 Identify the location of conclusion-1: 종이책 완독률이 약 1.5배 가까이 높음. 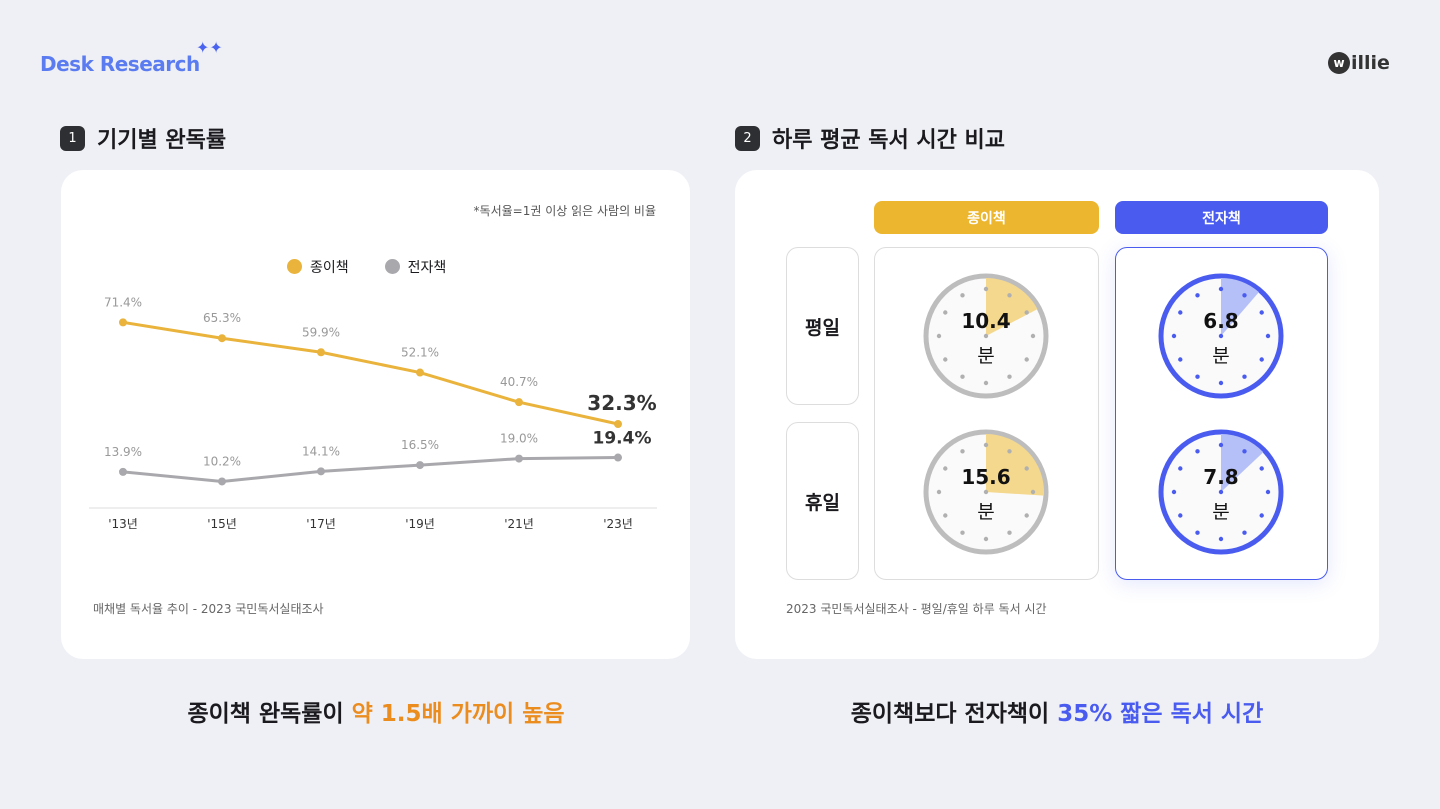
(376, 714).